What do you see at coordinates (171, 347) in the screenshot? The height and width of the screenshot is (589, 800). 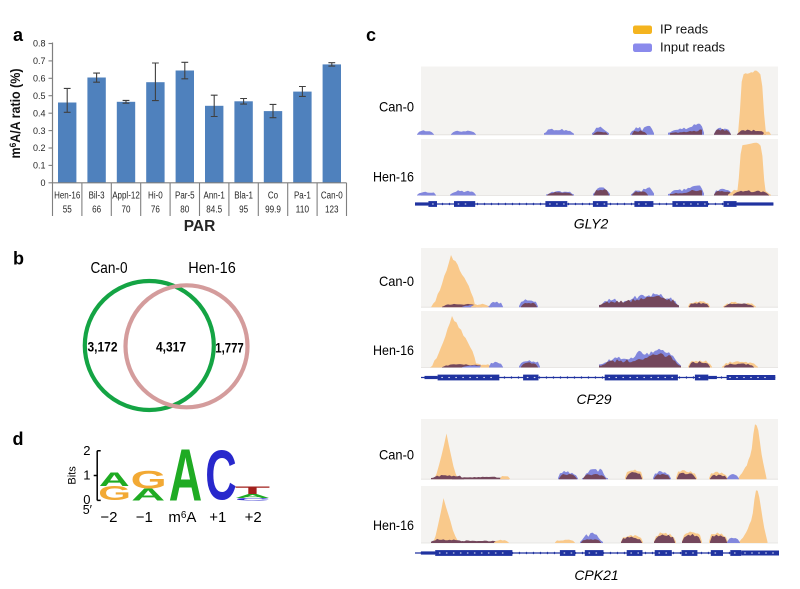 I see `svg-text: 4,317` at bounding box center [171, 347].